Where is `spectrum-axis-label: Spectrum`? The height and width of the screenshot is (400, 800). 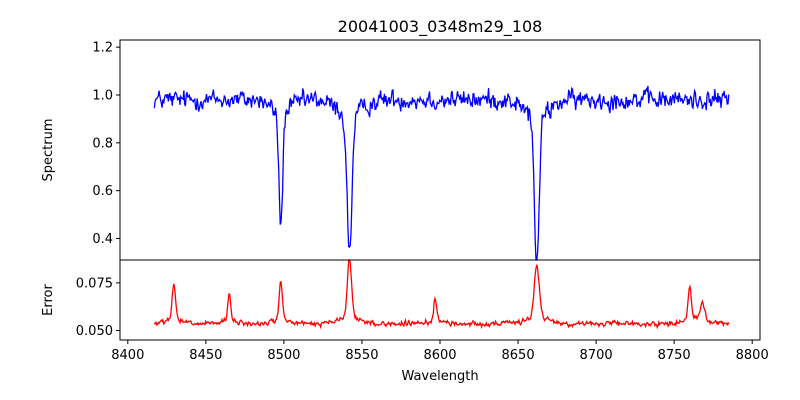 spectrum-axis-label: Spectrum is located at coordinates (48, 150).